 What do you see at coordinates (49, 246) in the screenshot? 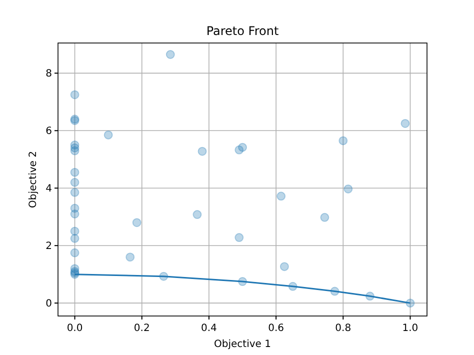
I see `y-tick-label: 2` at bounding box center [49, 246].